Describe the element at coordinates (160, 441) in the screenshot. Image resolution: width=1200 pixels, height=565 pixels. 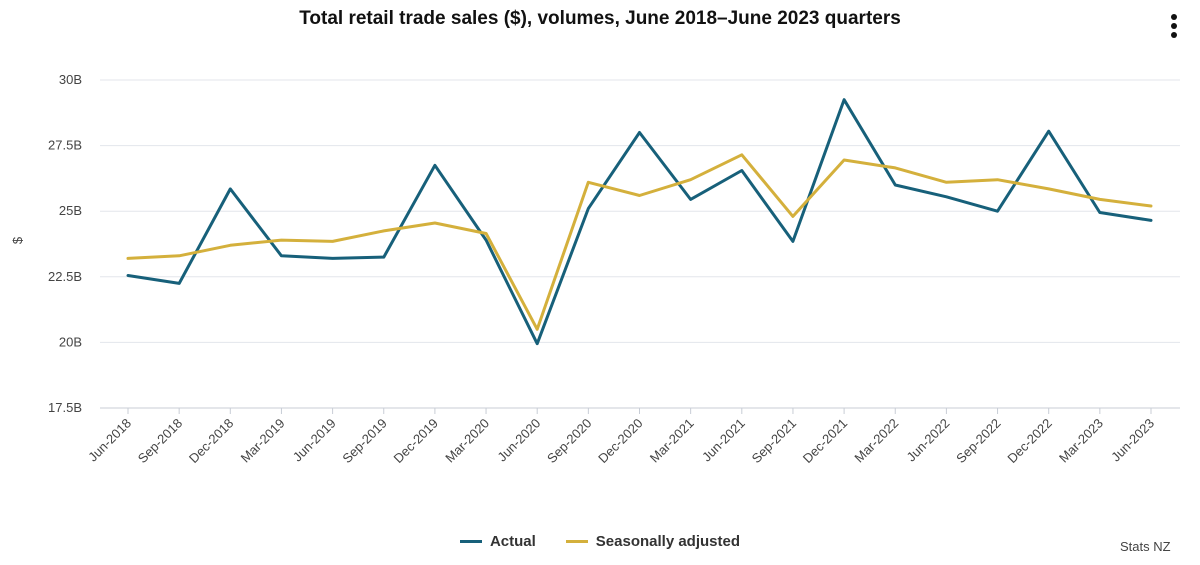
I see `x-tick-label: Sep-2018` at that location.